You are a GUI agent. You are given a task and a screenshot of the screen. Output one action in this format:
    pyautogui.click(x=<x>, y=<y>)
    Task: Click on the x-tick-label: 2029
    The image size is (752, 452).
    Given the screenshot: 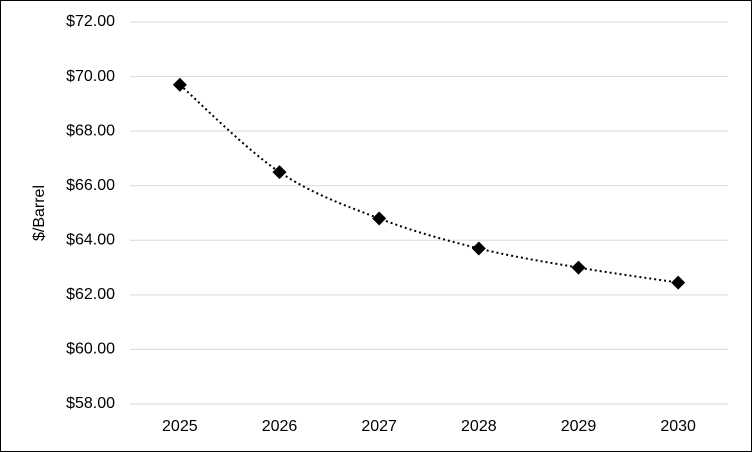 What is the action you would take?
    pyautogui.click(x=579, y=426)
    